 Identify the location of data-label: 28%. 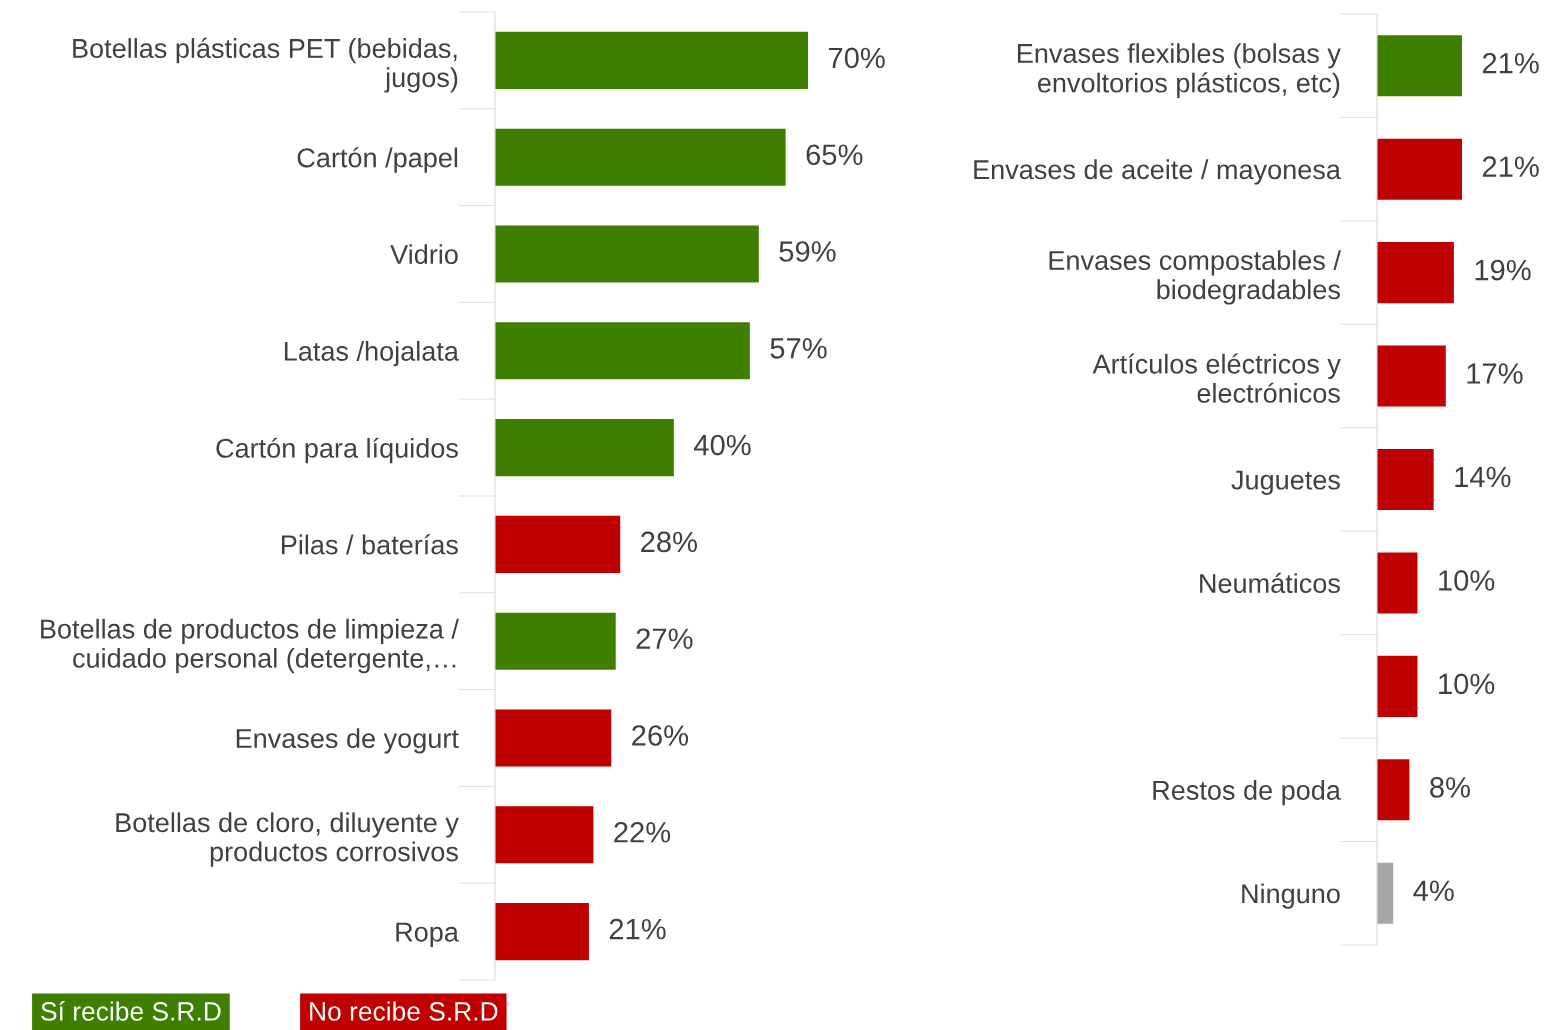
(669, 542).